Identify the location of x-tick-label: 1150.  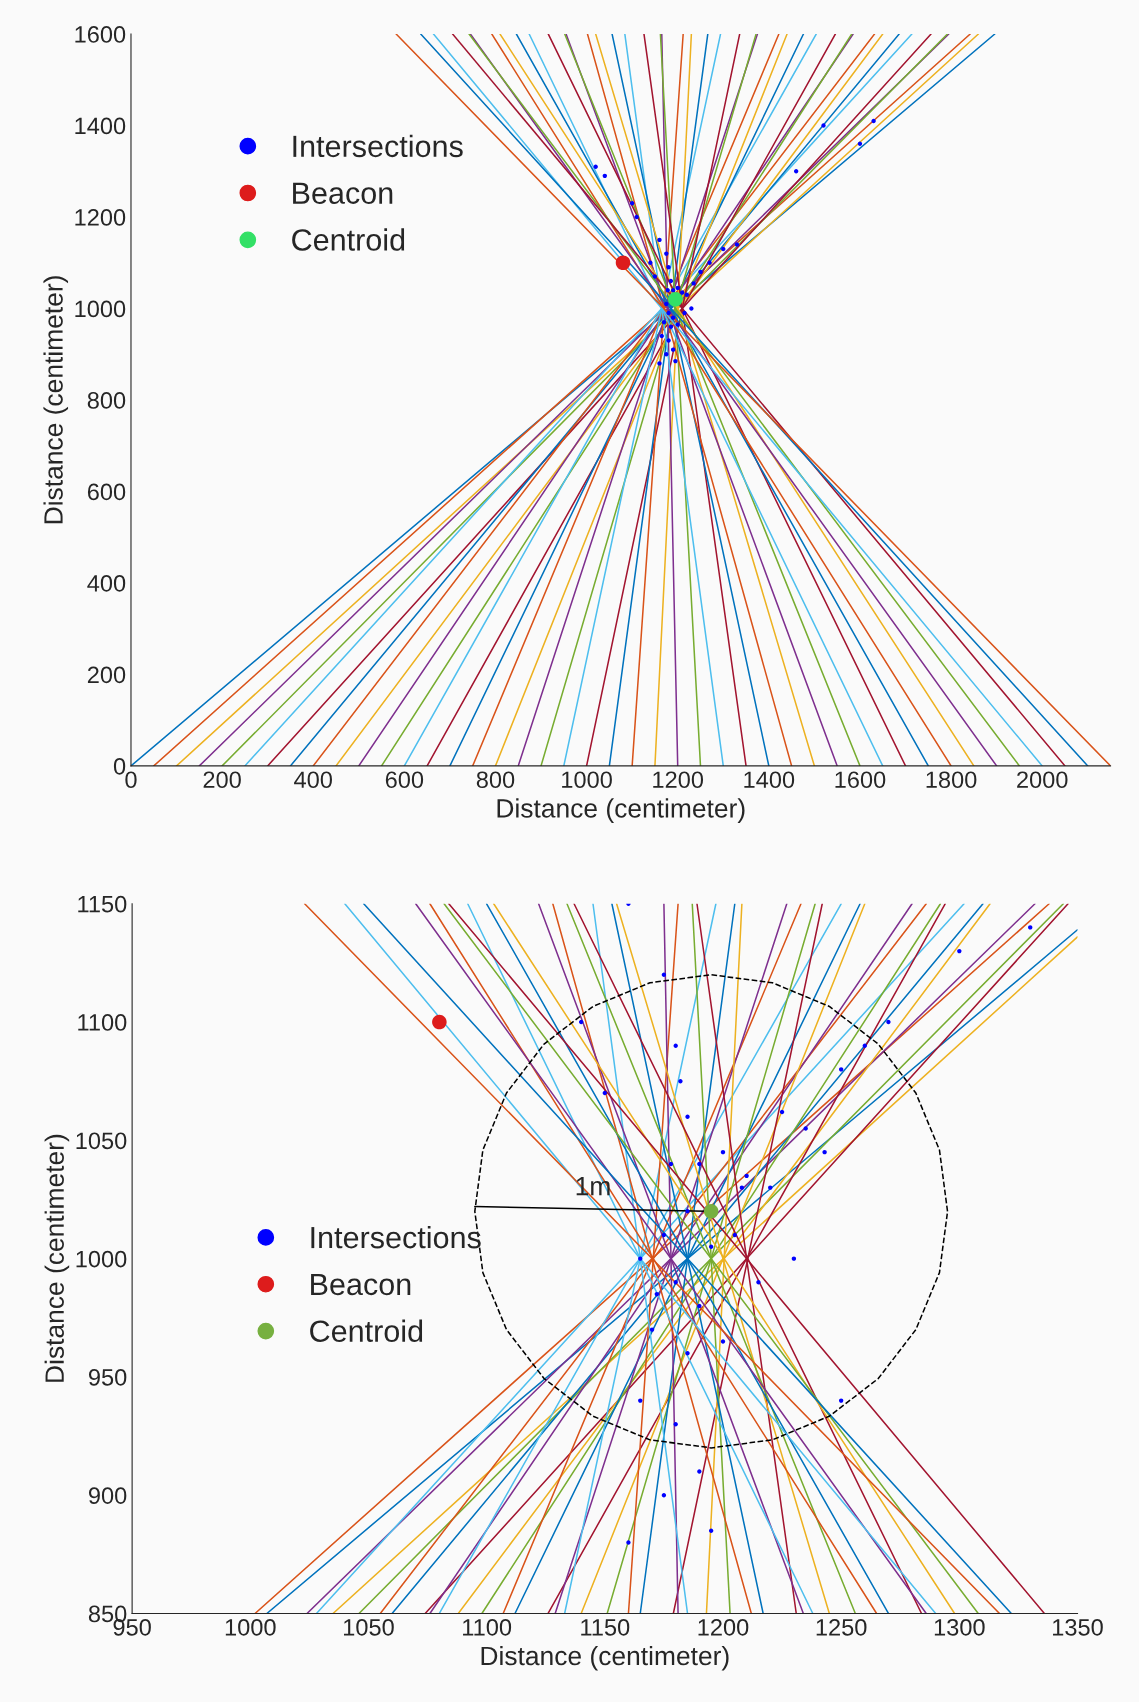
(605, 1627).